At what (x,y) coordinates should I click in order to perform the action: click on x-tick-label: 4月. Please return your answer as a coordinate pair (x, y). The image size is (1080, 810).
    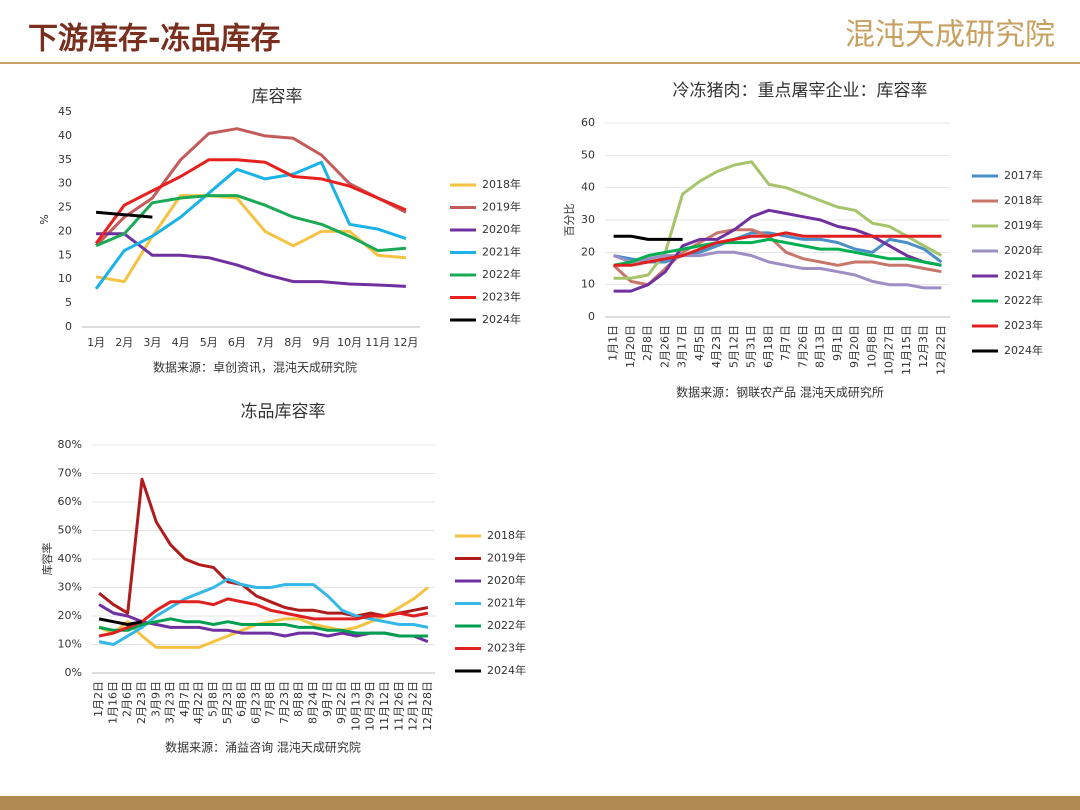
    Looking at the image, I should click on (181, 342).